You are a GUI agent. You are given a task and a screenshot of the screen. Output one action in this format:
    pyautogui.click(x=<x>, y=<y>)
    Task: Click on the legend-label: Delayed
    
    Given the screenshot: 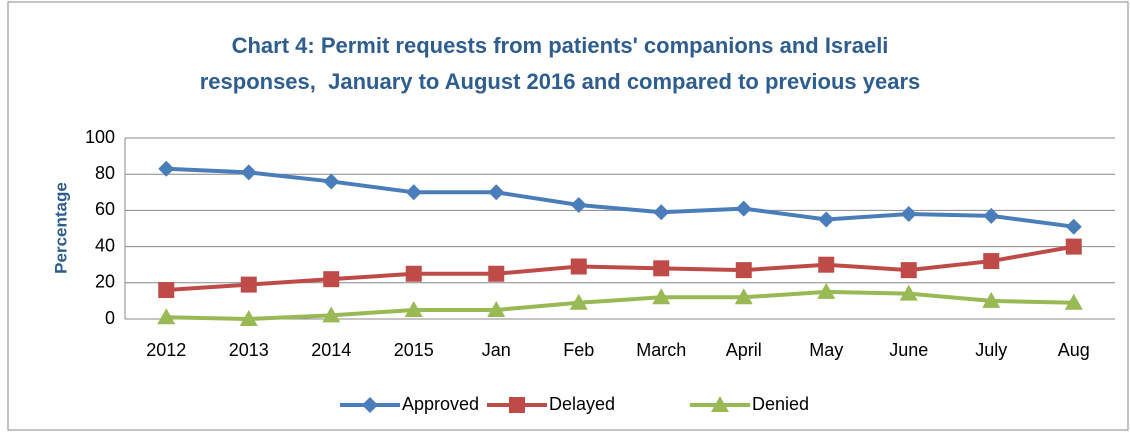 What is the action you would take?
    pyautogui.click(x=582, y=404)
    